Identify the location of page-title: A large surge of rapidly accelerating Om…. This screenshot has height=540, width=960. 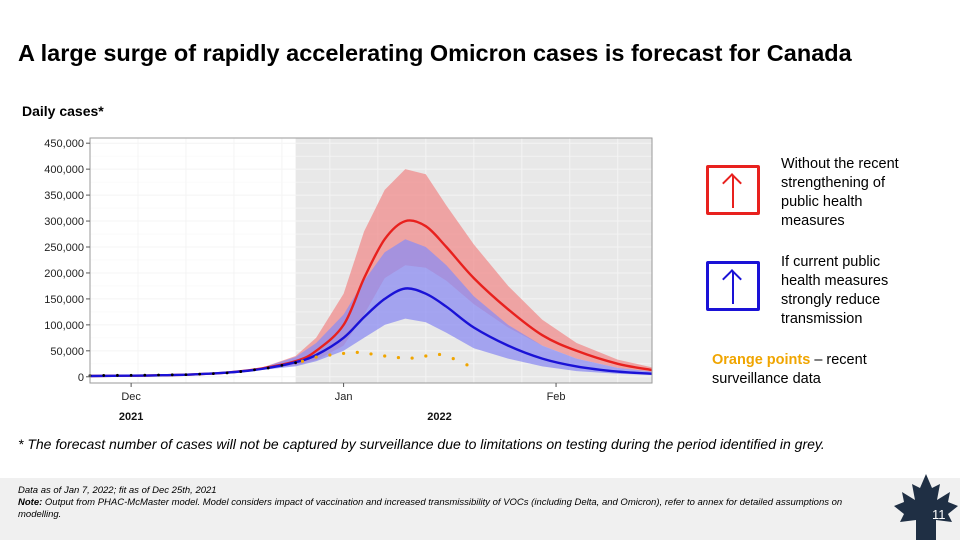
(435, 53).